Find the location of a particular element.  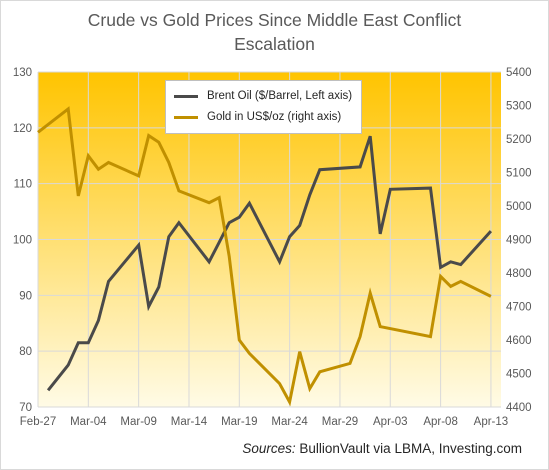

legend-label-oil: Brent Oil ($/Barrel, Left axis) is located at coordinates (280, 96).